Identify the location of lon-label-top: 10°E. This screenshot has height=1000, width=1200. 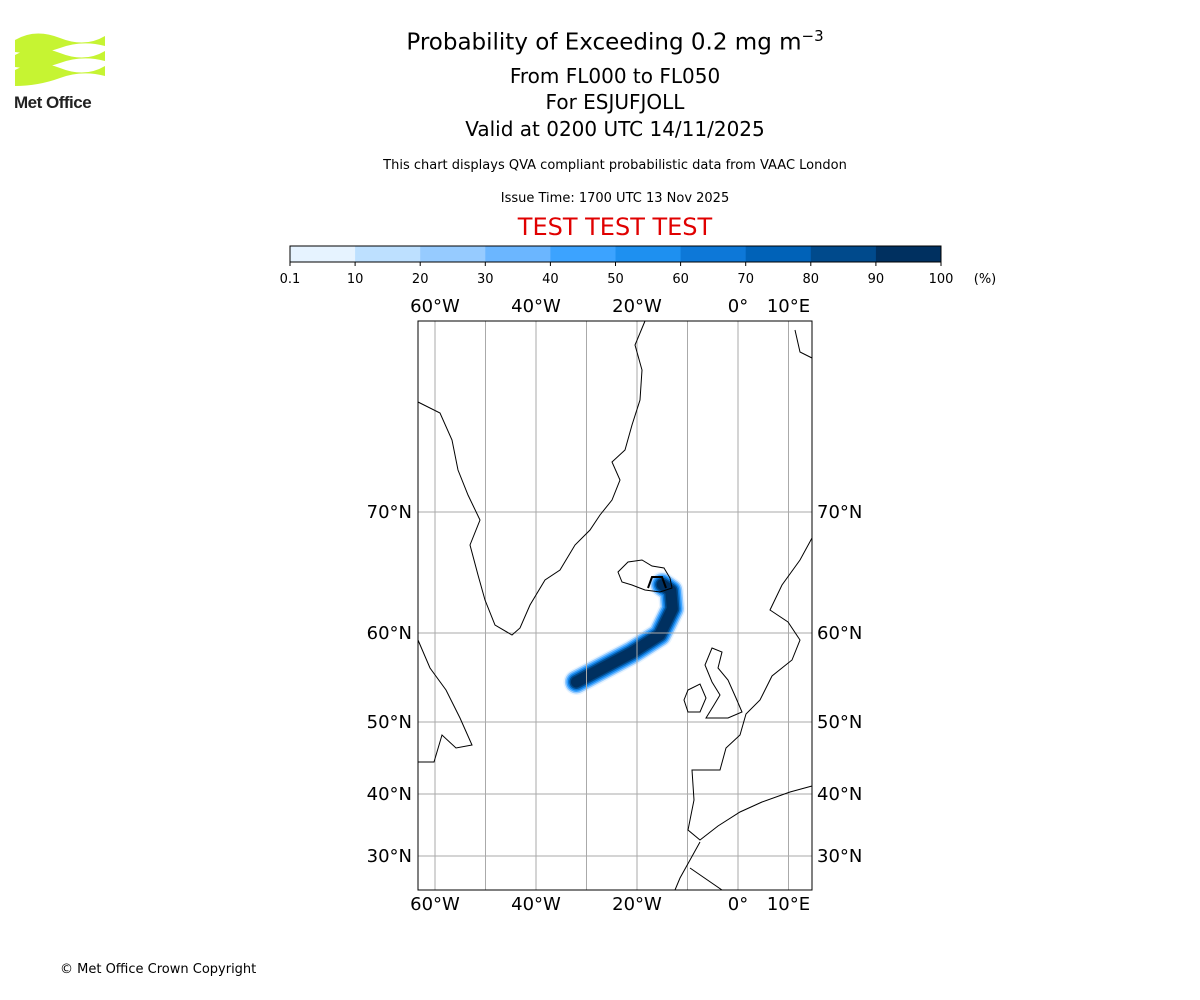
(788, 306).